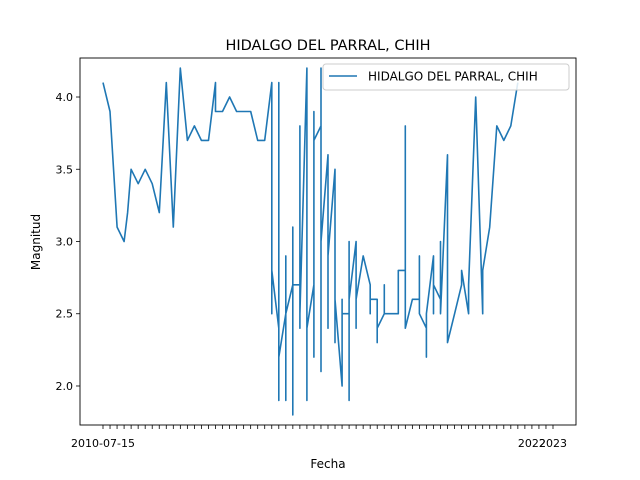  Describe the element at coordinates (65, 386) in the screenshot. I see `y-tick-label: 2.0` at that location.